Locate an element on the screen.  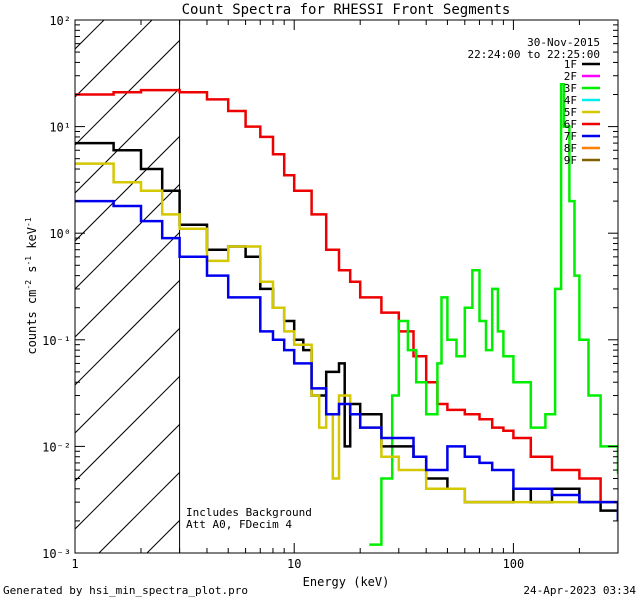
y-tick-label: 10⁰ is located at coordinates (60, 234).